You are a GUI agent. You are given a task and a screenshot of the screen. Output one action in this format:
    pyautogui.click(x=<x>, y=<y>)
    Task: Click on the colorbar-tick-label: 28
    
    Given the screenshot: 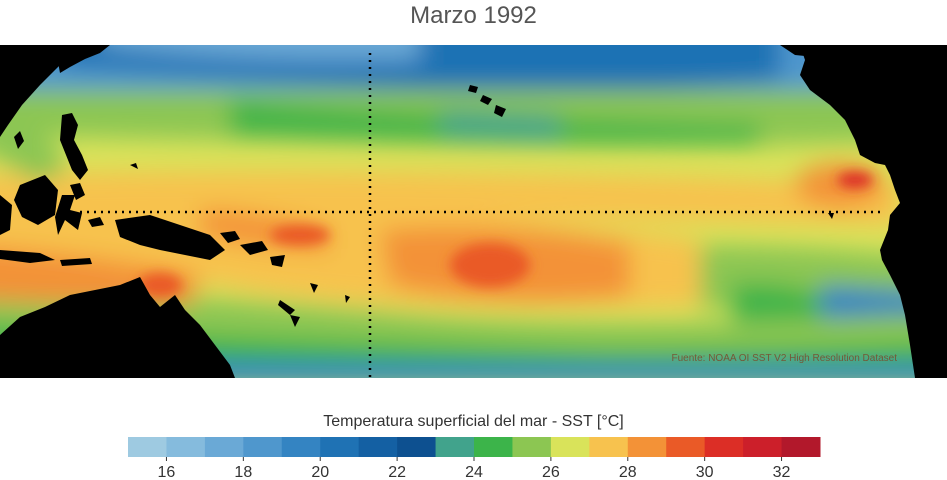 What is the action you would take?
    pyautogui.click(x=628, y=472)
    